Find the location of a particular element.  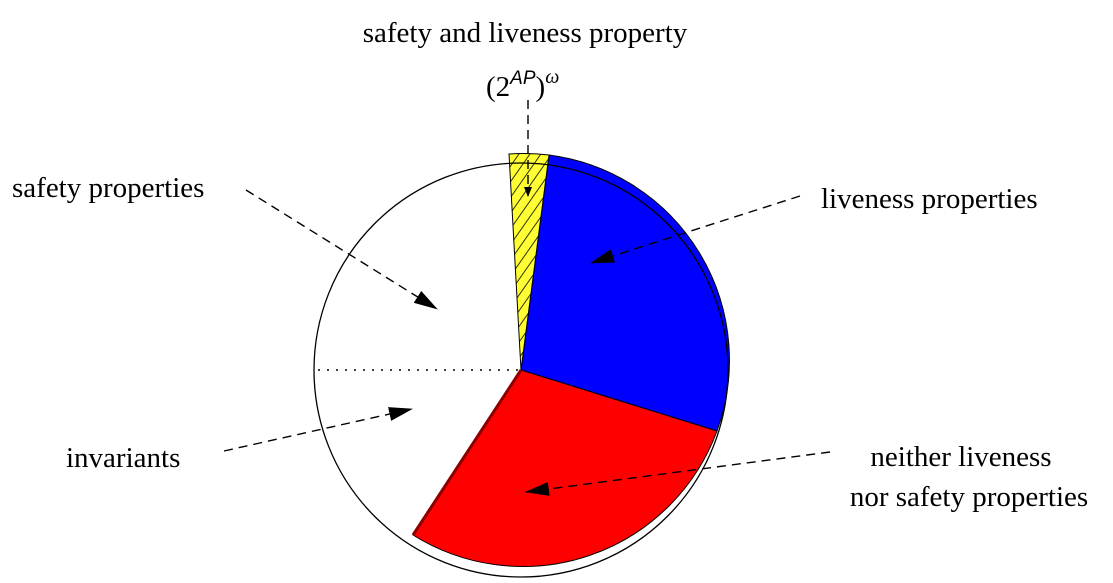

universe-omega: ω is located at coordinates (552, 77).